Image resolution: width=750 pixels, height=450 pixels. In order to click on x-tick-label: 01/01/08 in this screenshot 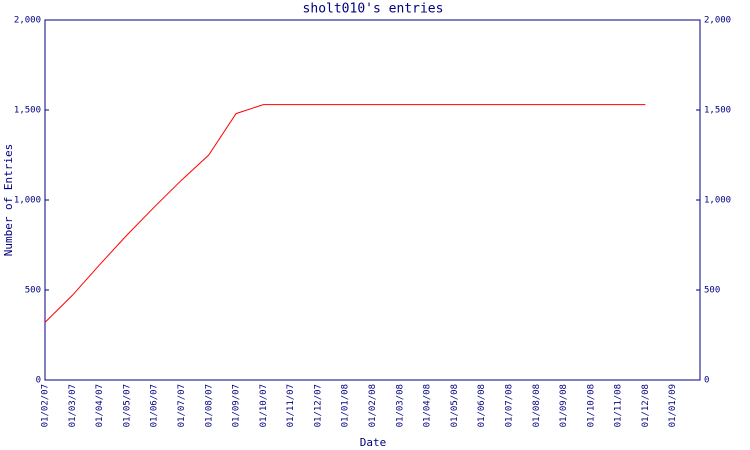, I will do `click(346, 405)`.